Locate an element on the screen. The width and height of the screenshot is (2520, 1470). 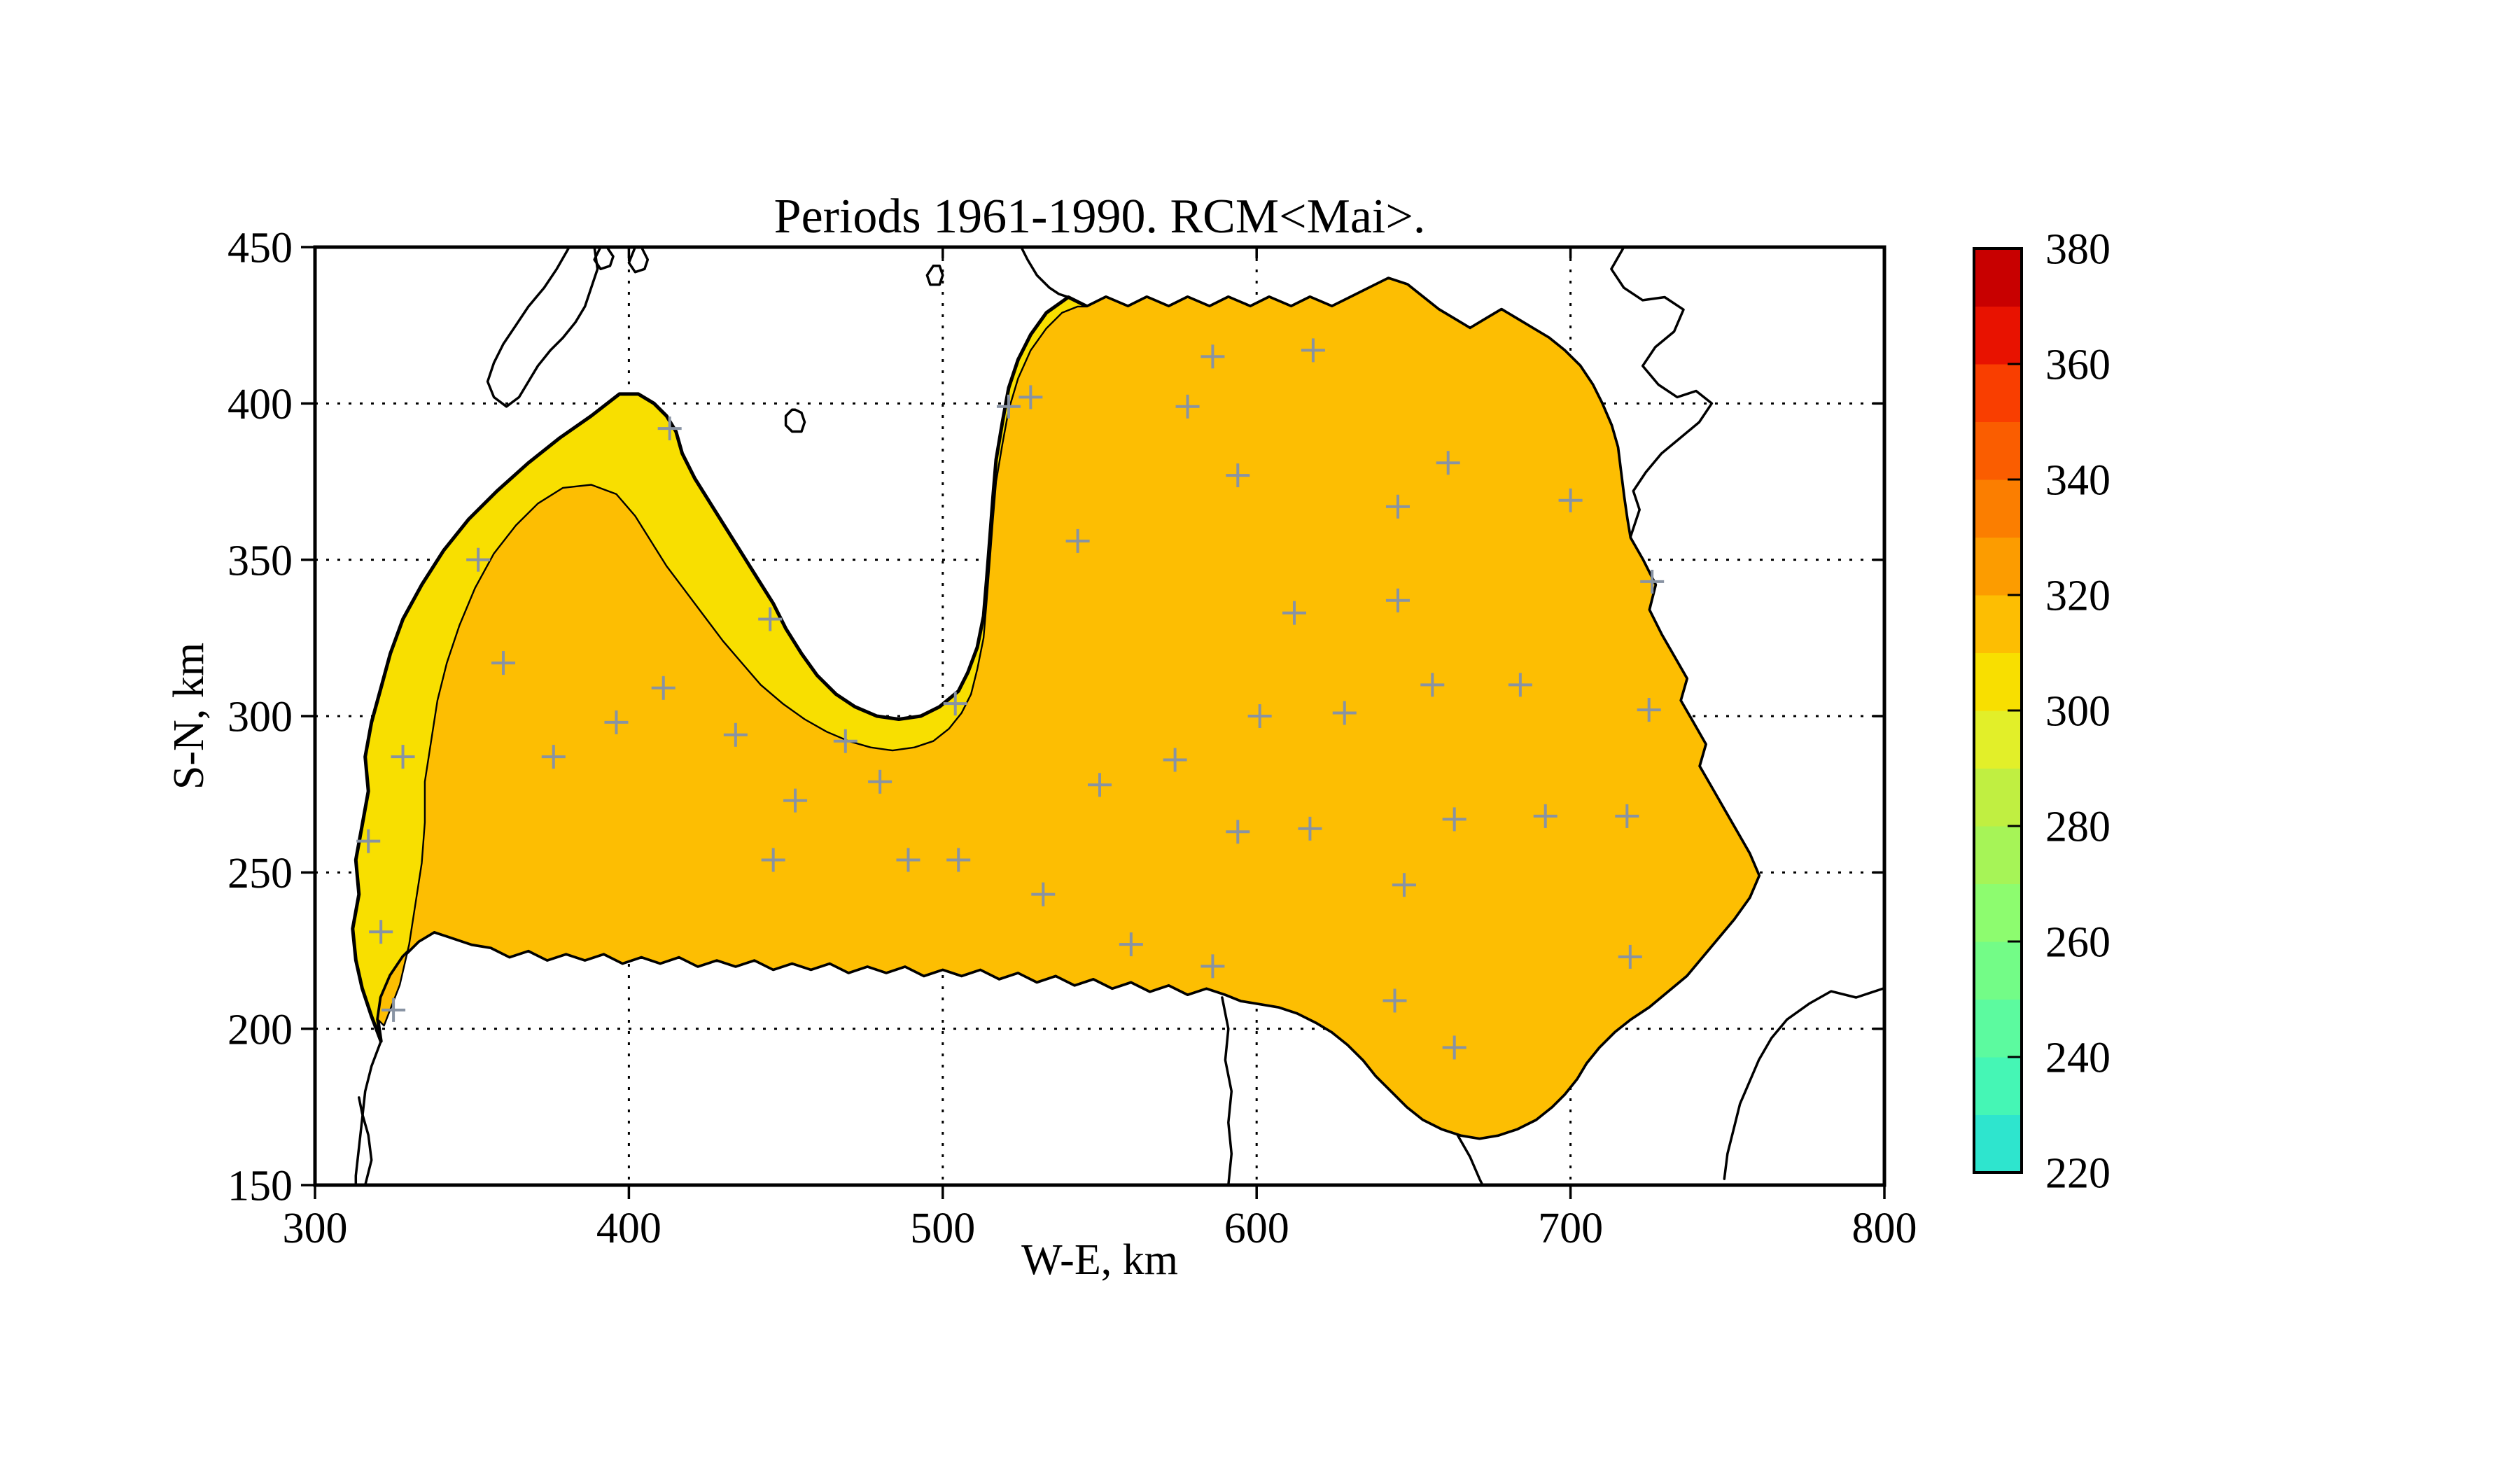
colorbar-label-320: 320 is located at coordinates (2077, 596).